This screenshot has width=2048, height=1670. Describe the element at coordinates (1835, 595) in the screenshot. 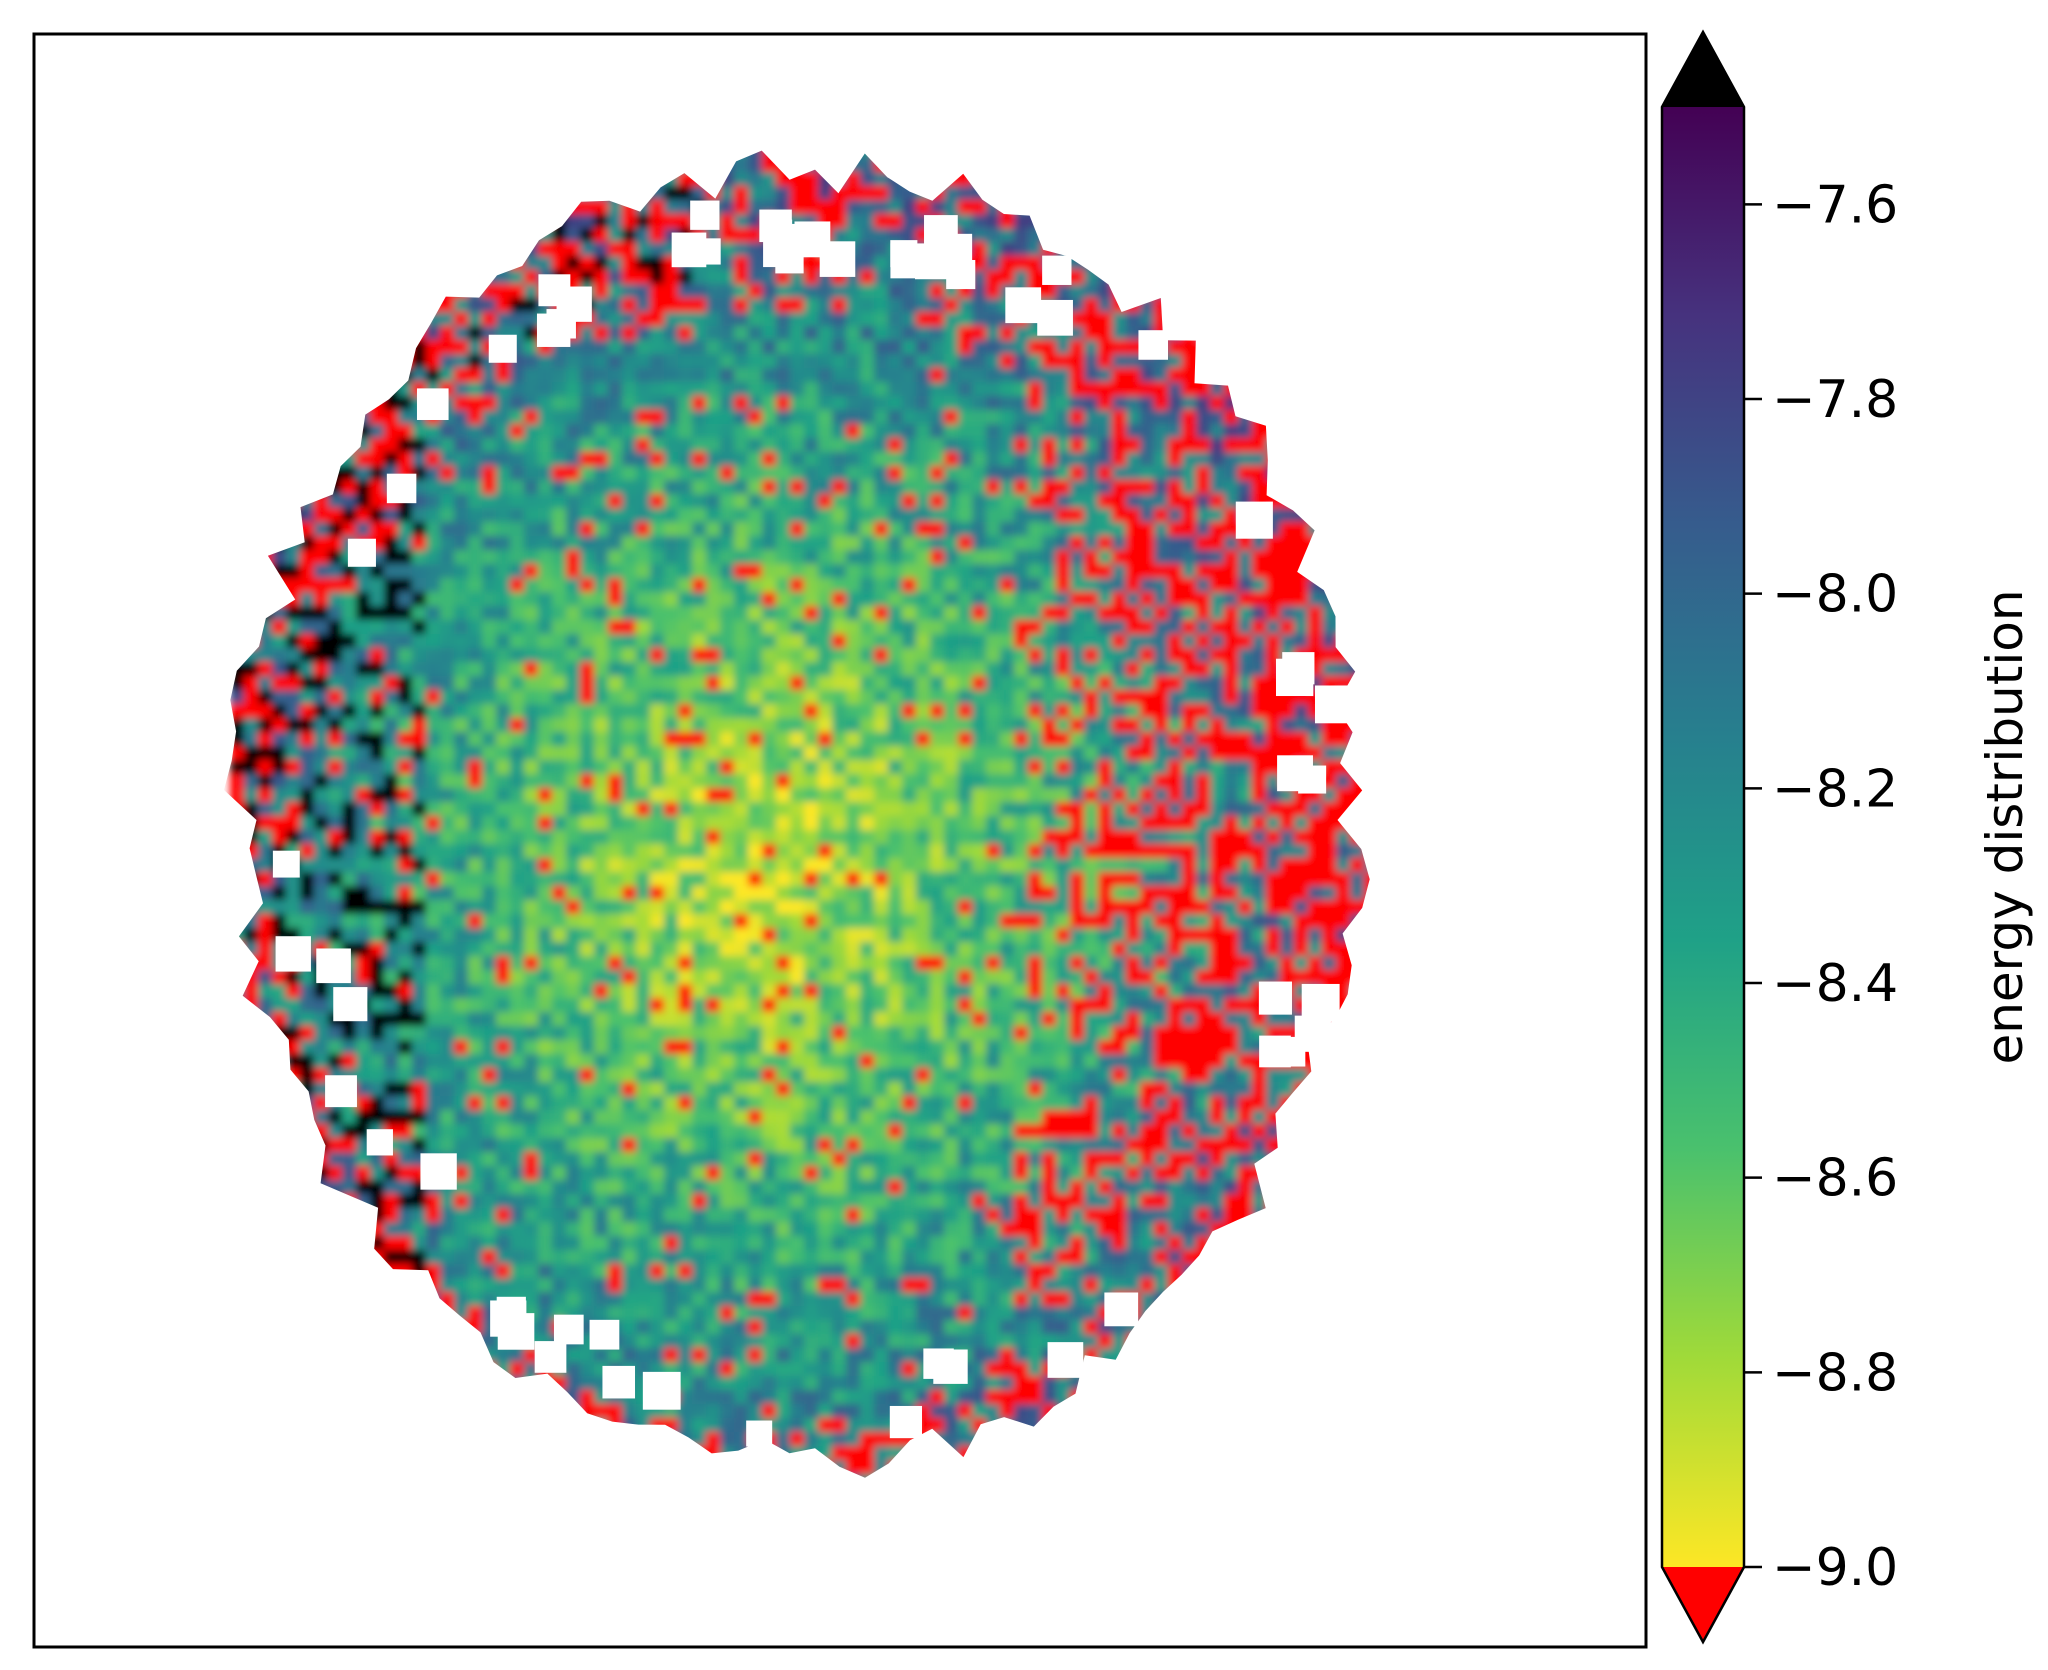

I see `colorbar-tick-label: −8.0` at that location.